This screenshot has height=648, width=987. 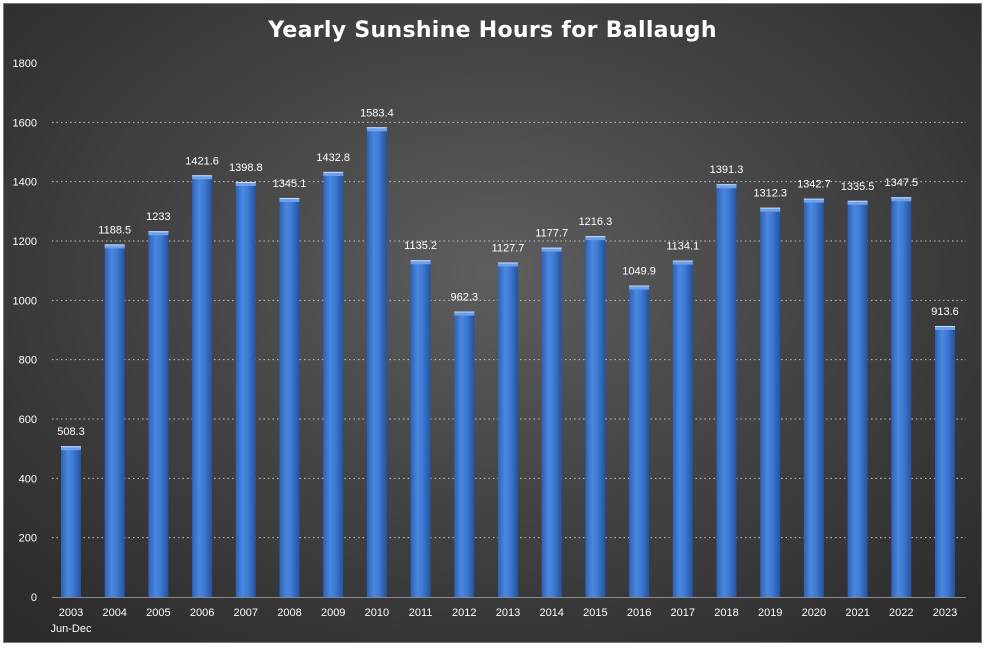 I want to click on x-tick-sublabel: Jun-Dec, so click(x=71, y=629).